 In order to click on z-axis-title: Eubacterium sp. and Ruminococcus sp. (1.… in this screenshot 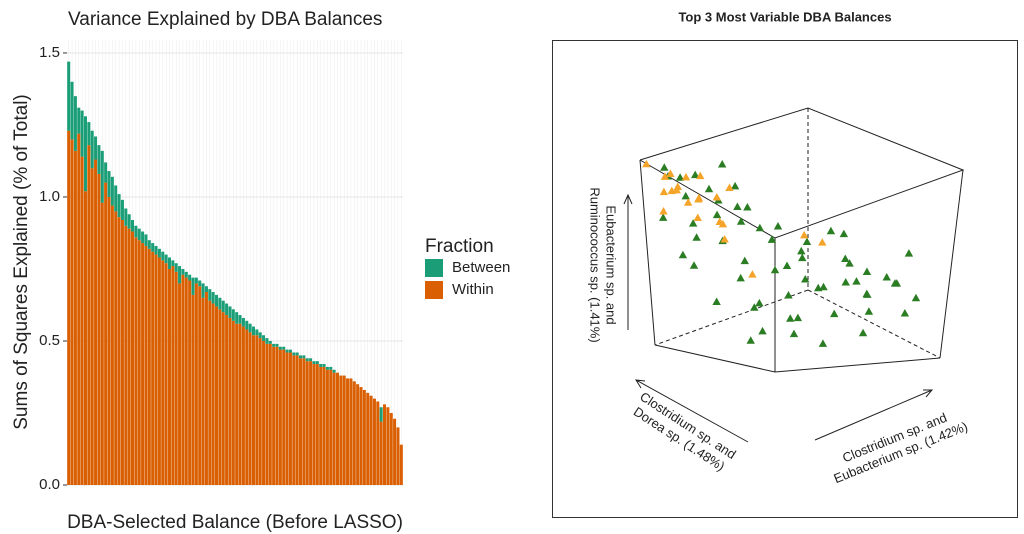, I will do `click(603, 264)`.